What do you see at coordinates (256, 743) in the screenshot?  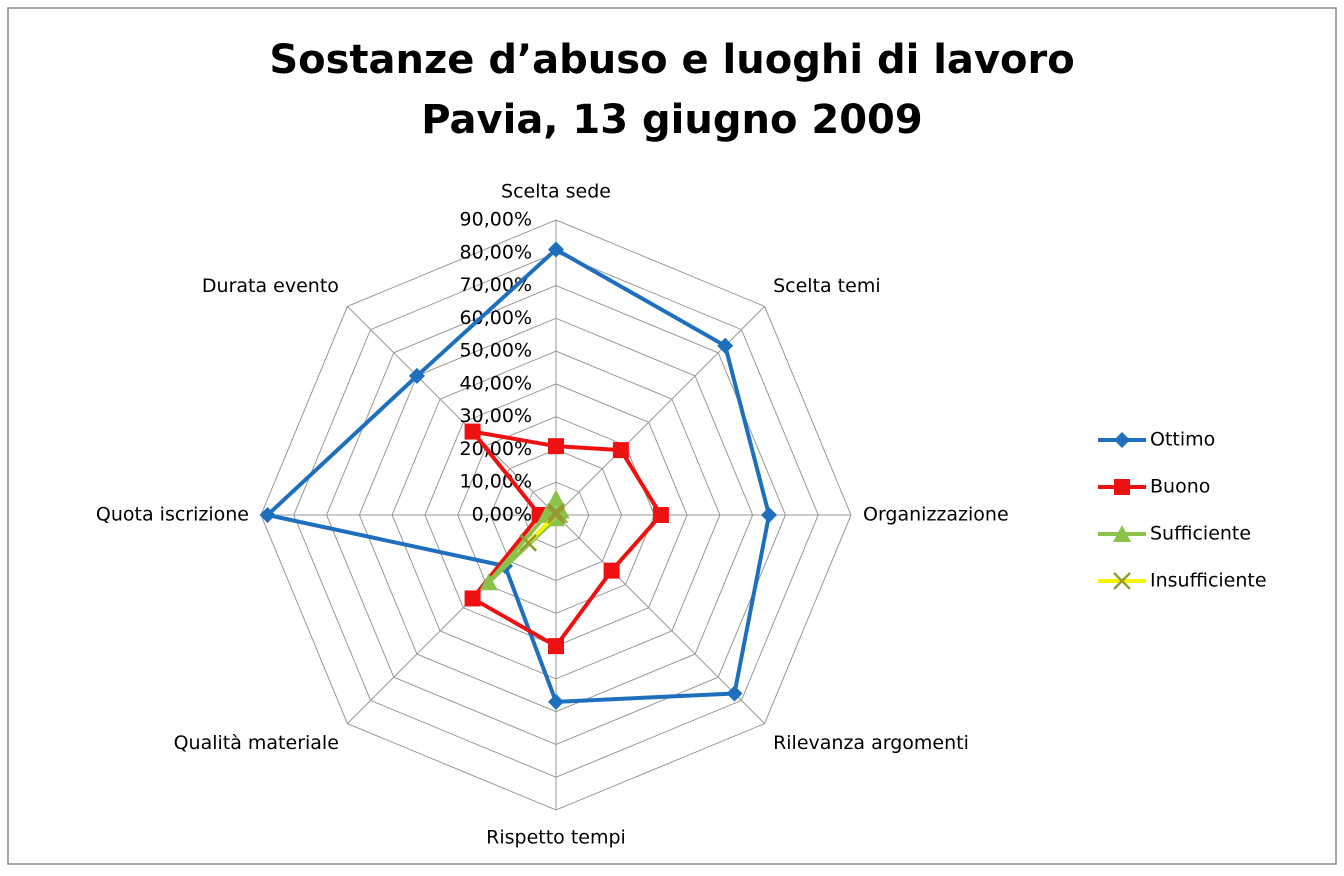 I see `category-label: Qualità materiale` at bounding box center [256, 743].